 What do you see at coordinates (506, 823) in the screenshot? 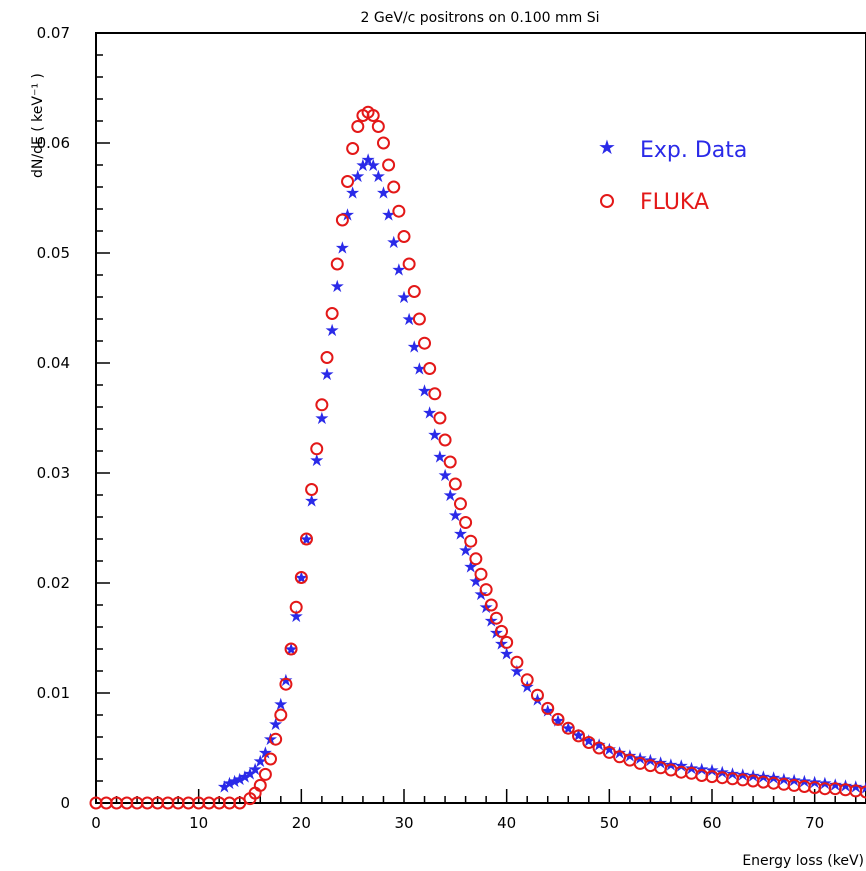
I see `x-tick-label: 40` at bounding box center [506, 823].